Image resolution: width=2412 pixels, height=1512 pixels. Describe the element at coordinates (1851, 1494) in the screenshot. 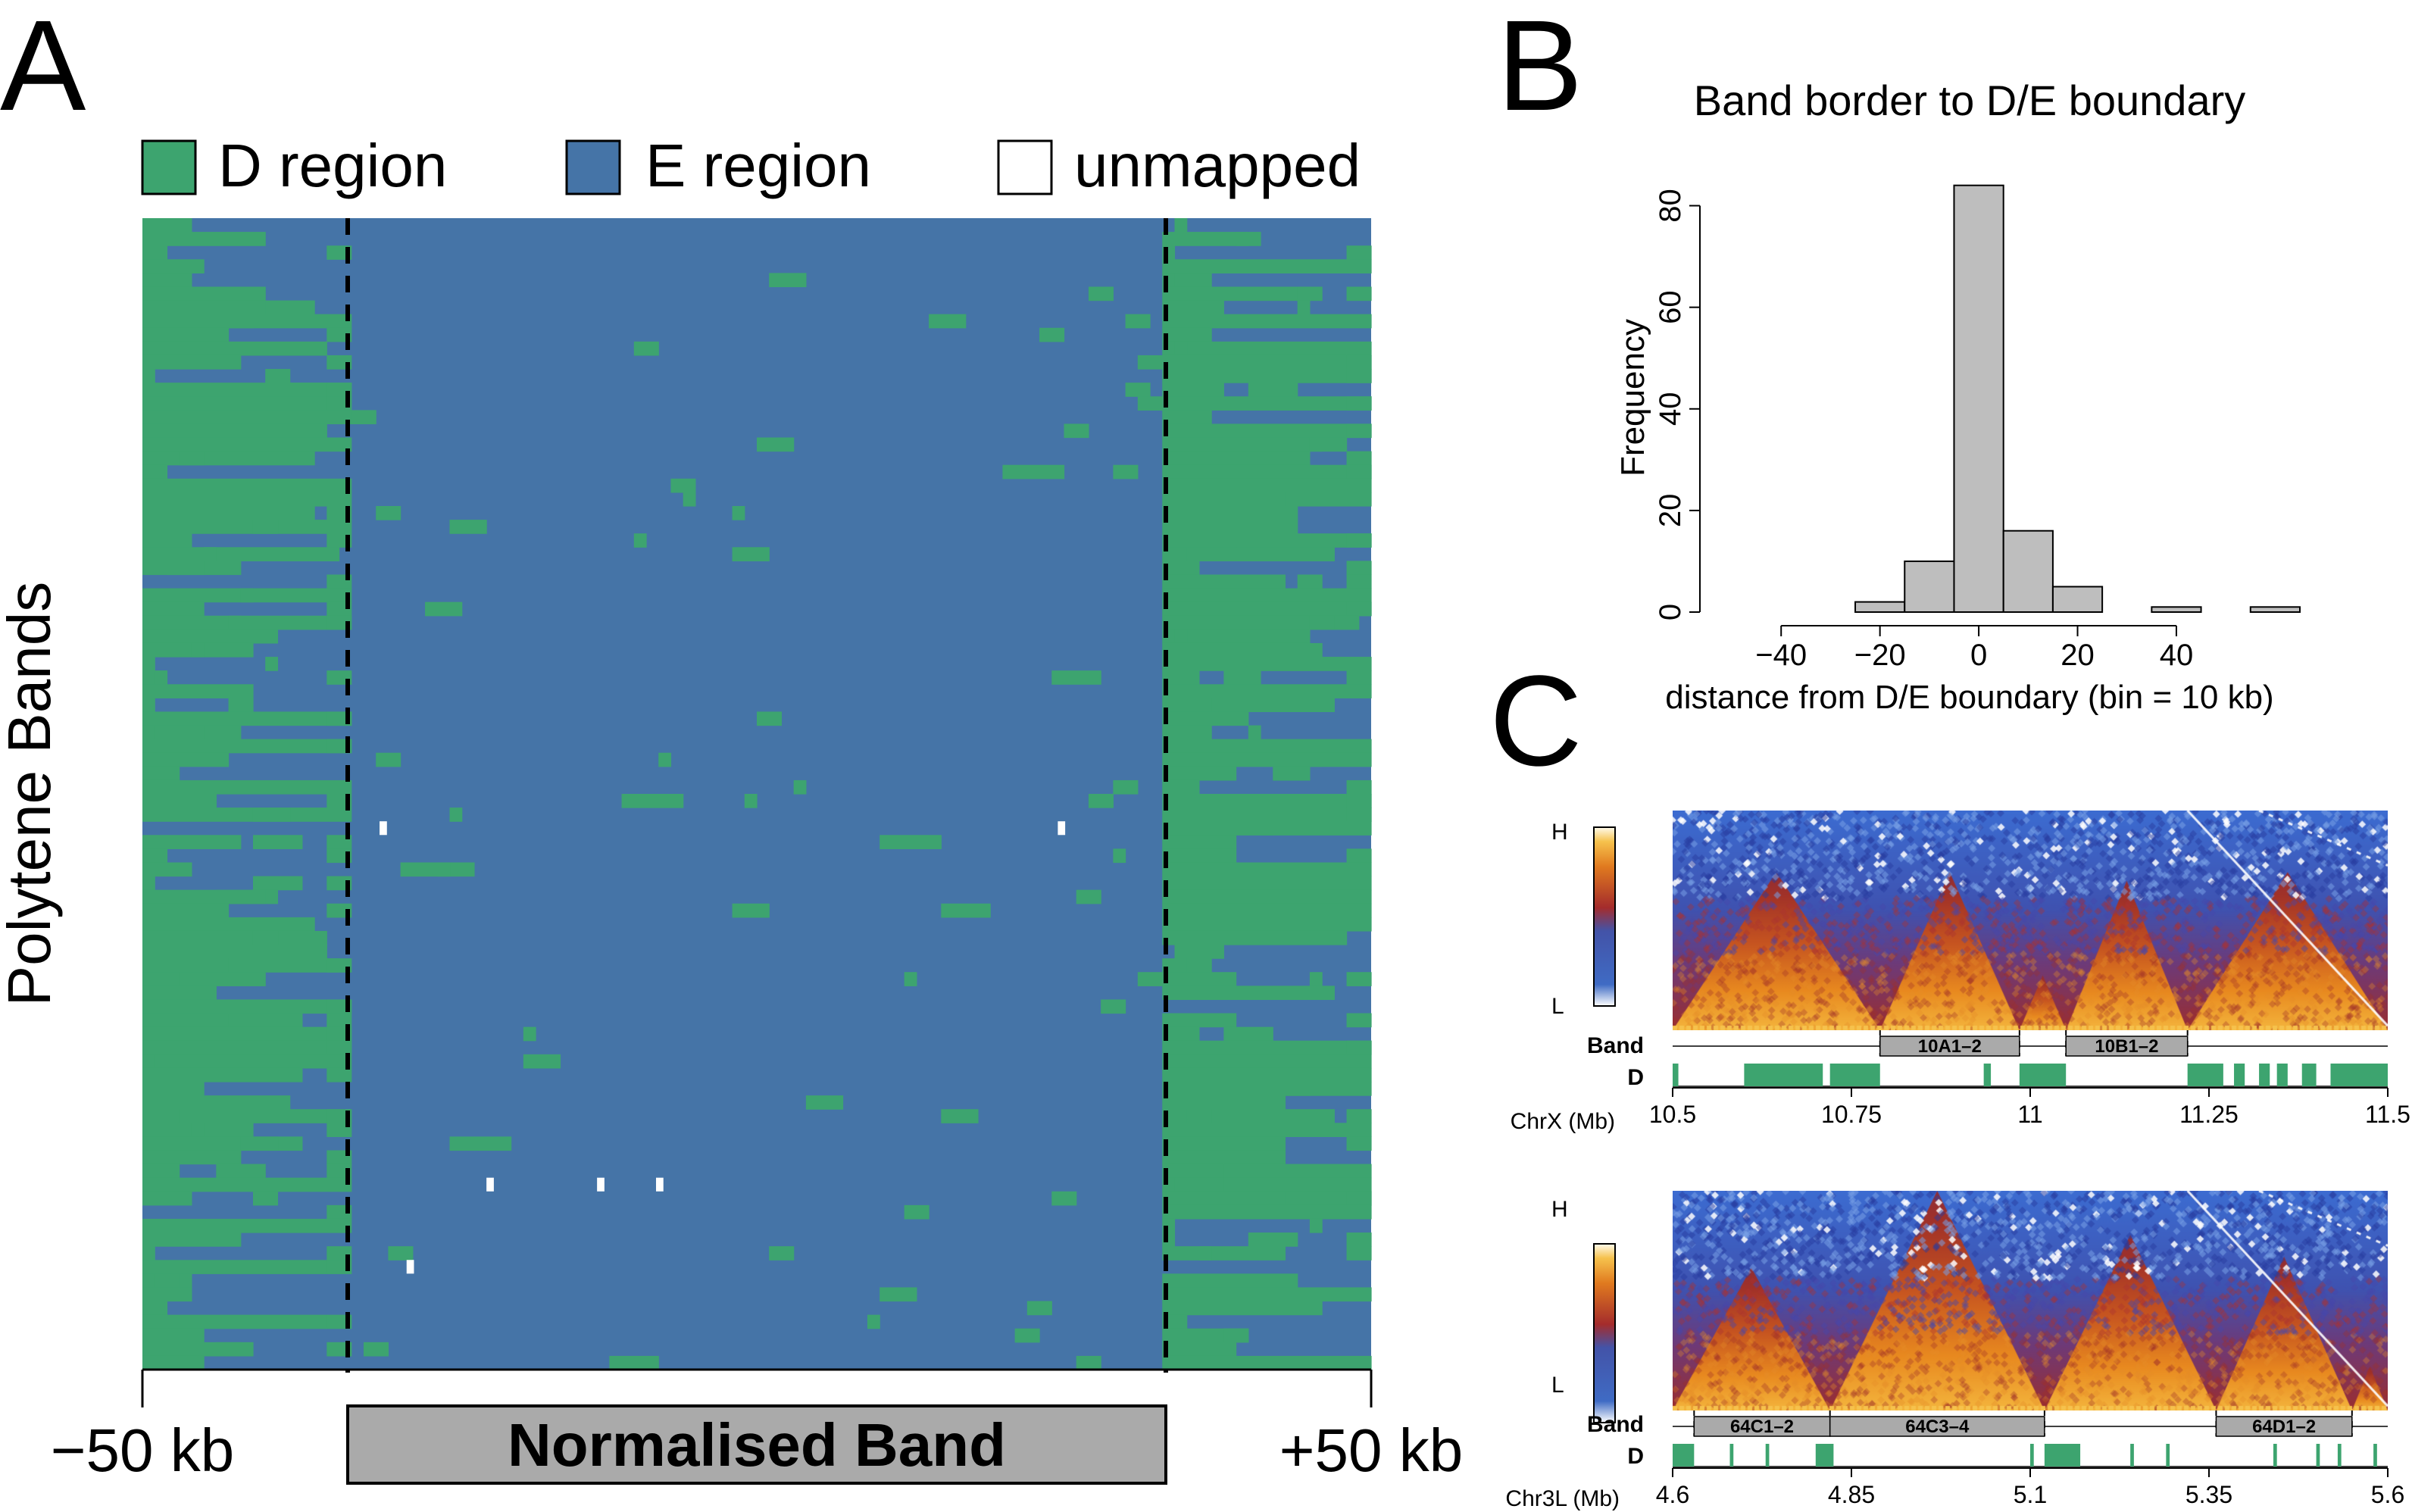

I see `genome-axis-tick-label: 4.85` at that location.